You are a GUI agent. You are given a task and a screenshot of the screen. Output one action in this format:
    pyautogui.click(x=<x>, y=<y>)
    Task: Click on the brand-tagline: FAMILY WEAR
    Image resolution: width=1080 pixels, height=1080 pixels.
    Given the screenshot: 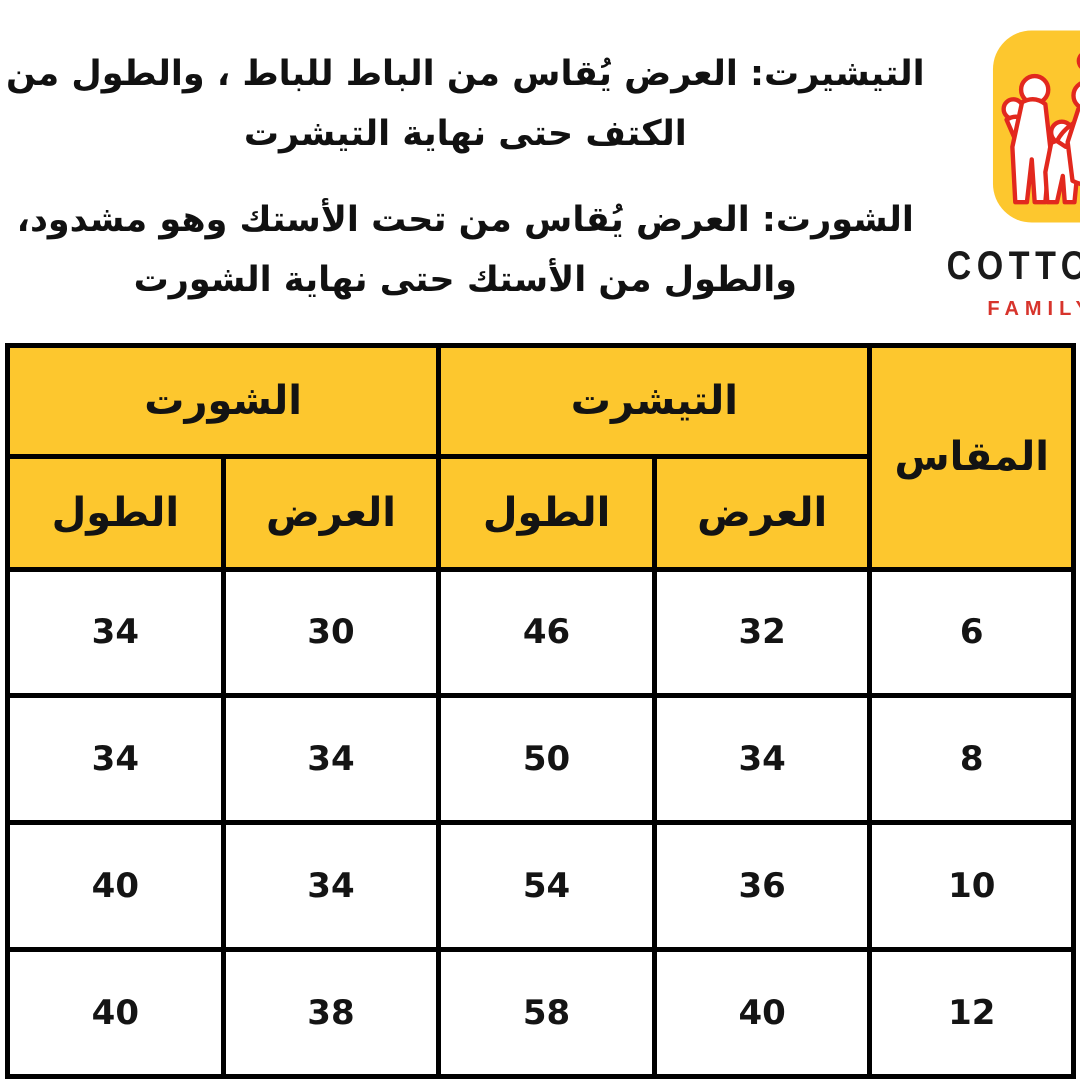 What is the action you would take?
    pyautogui.click(x=1033, y=309)
    